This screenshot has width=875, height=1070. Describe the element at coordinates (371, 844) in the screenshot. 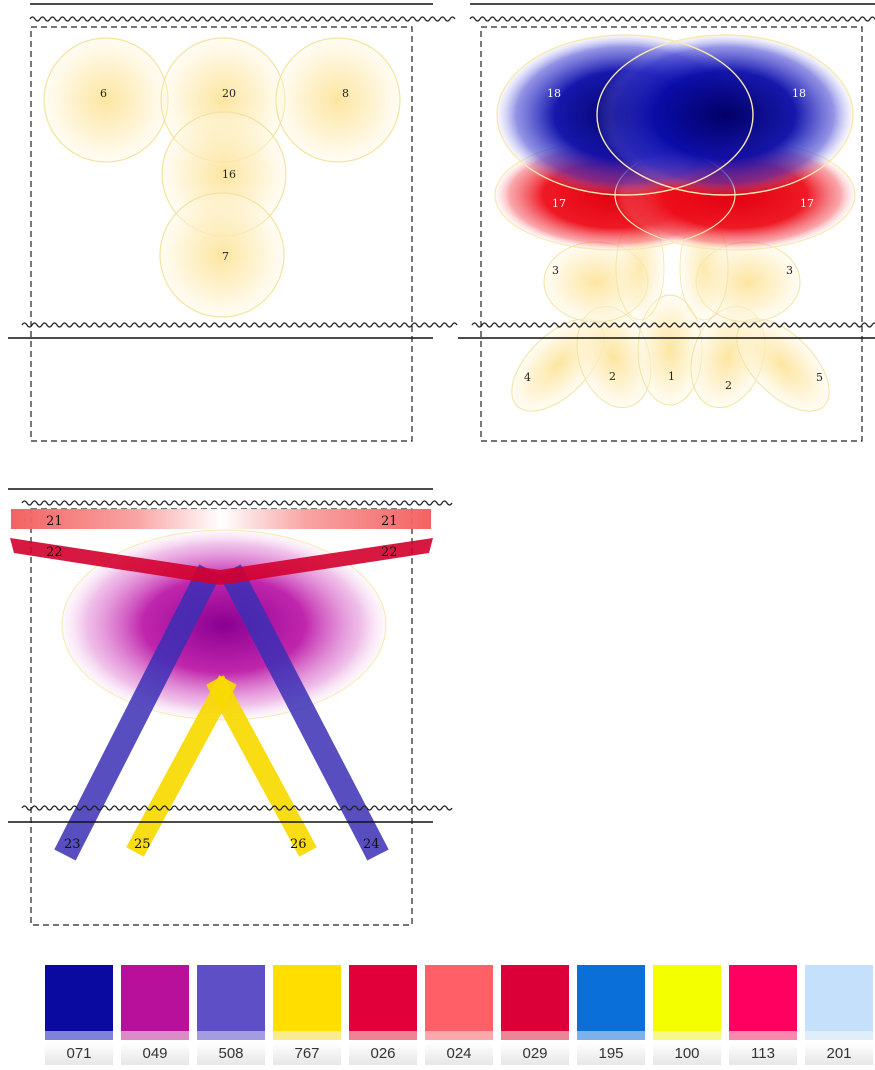

I see `beam-label: 24` at that location.